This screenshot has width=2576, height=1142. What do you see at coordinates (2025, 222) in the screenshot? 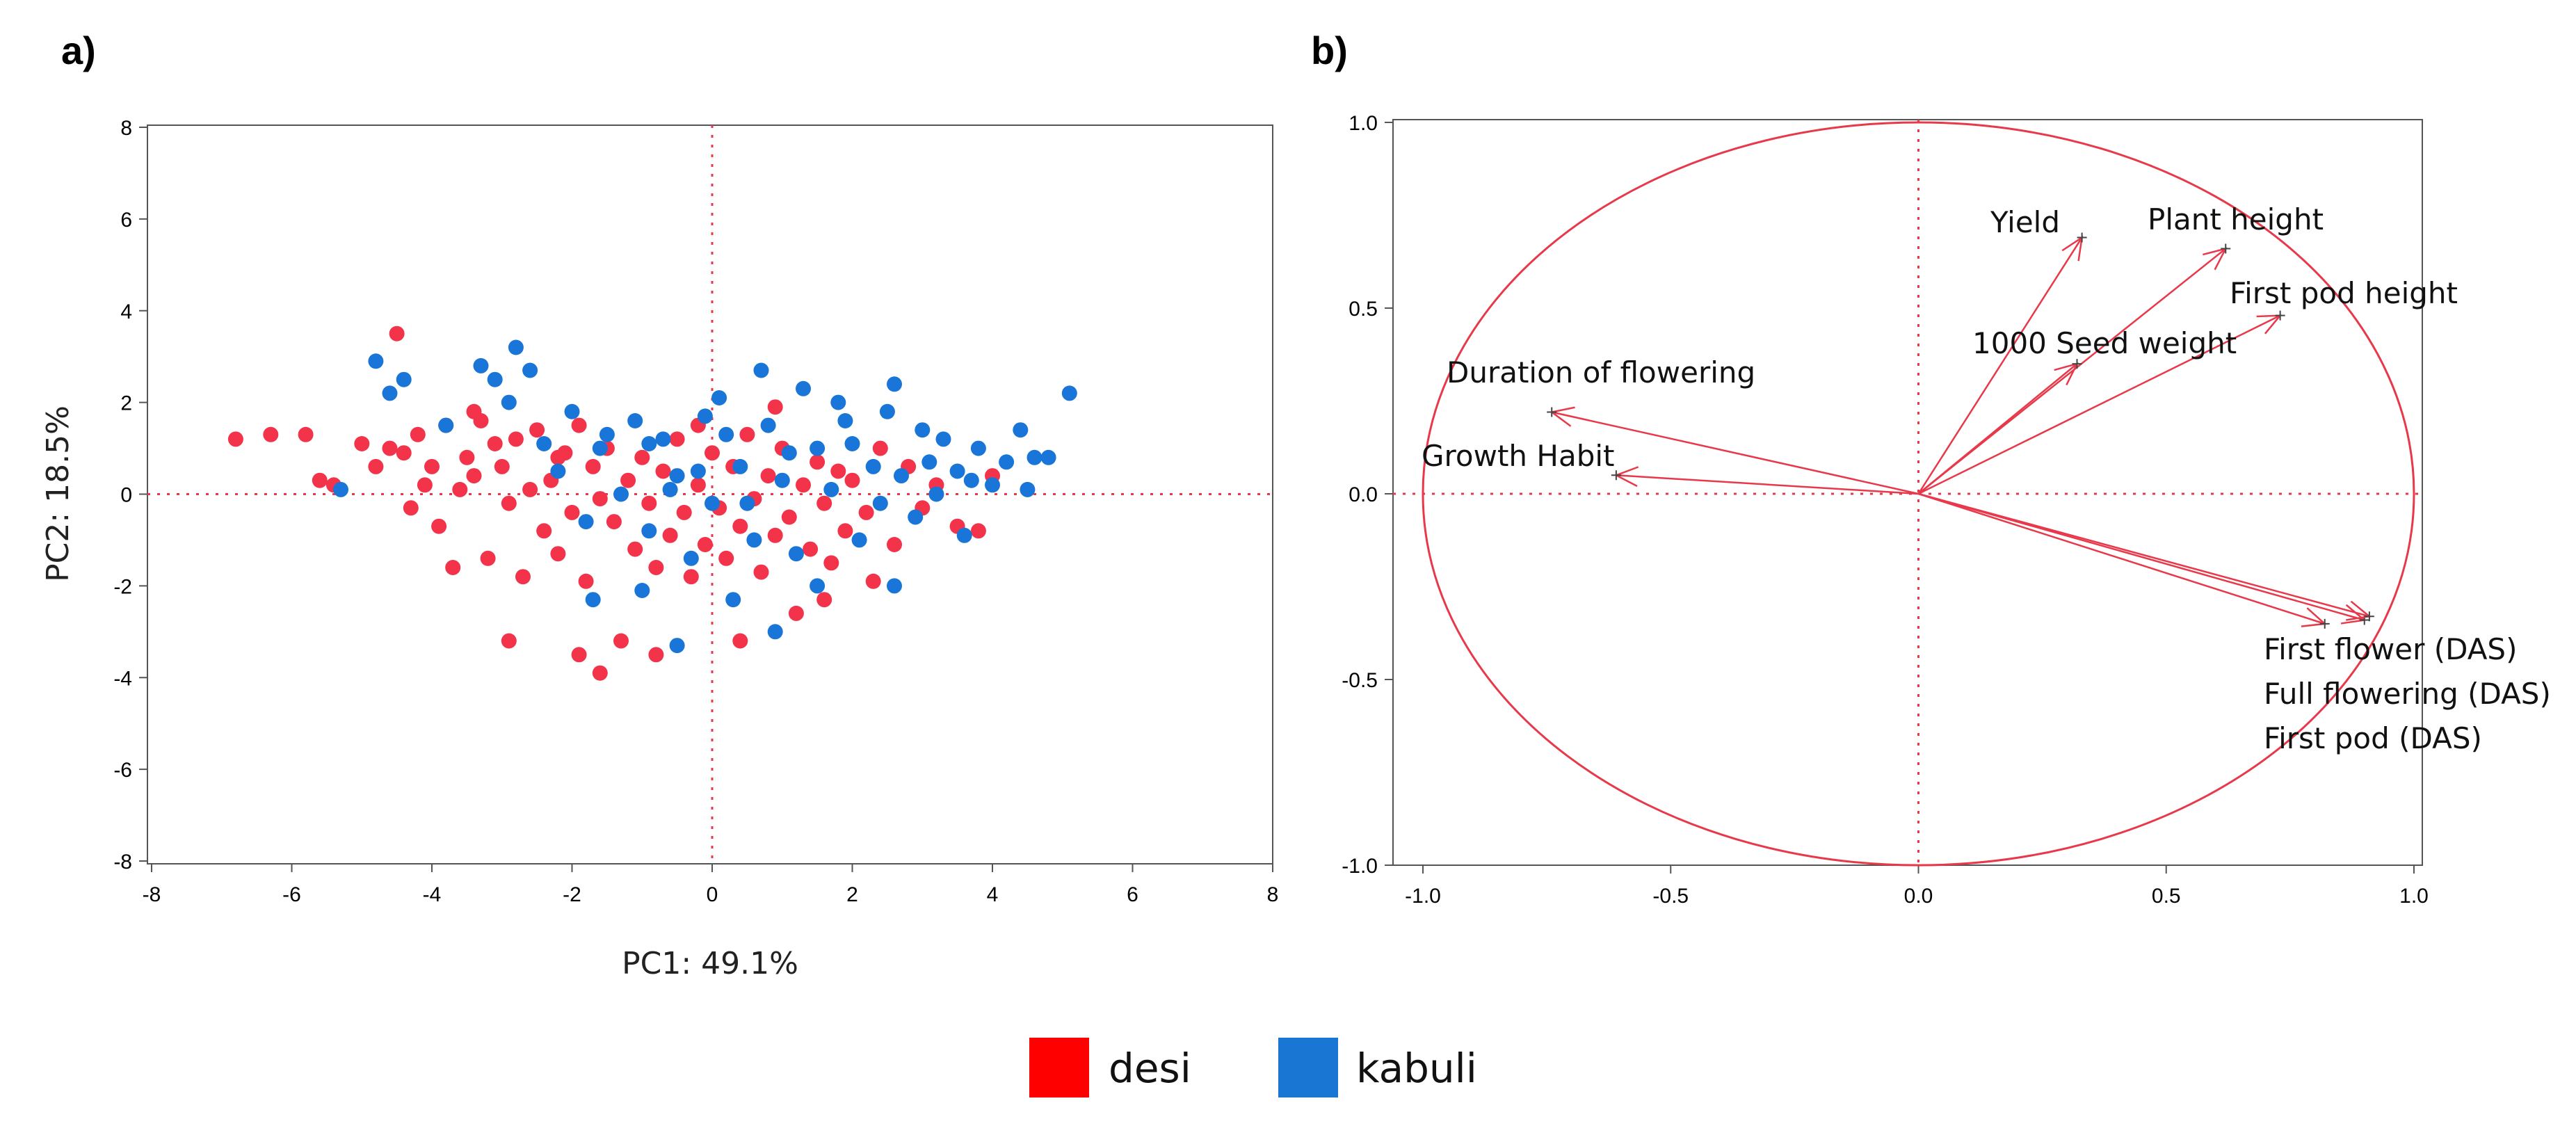
I see `loading-label: Yield` at bounding box center [2025, 222].